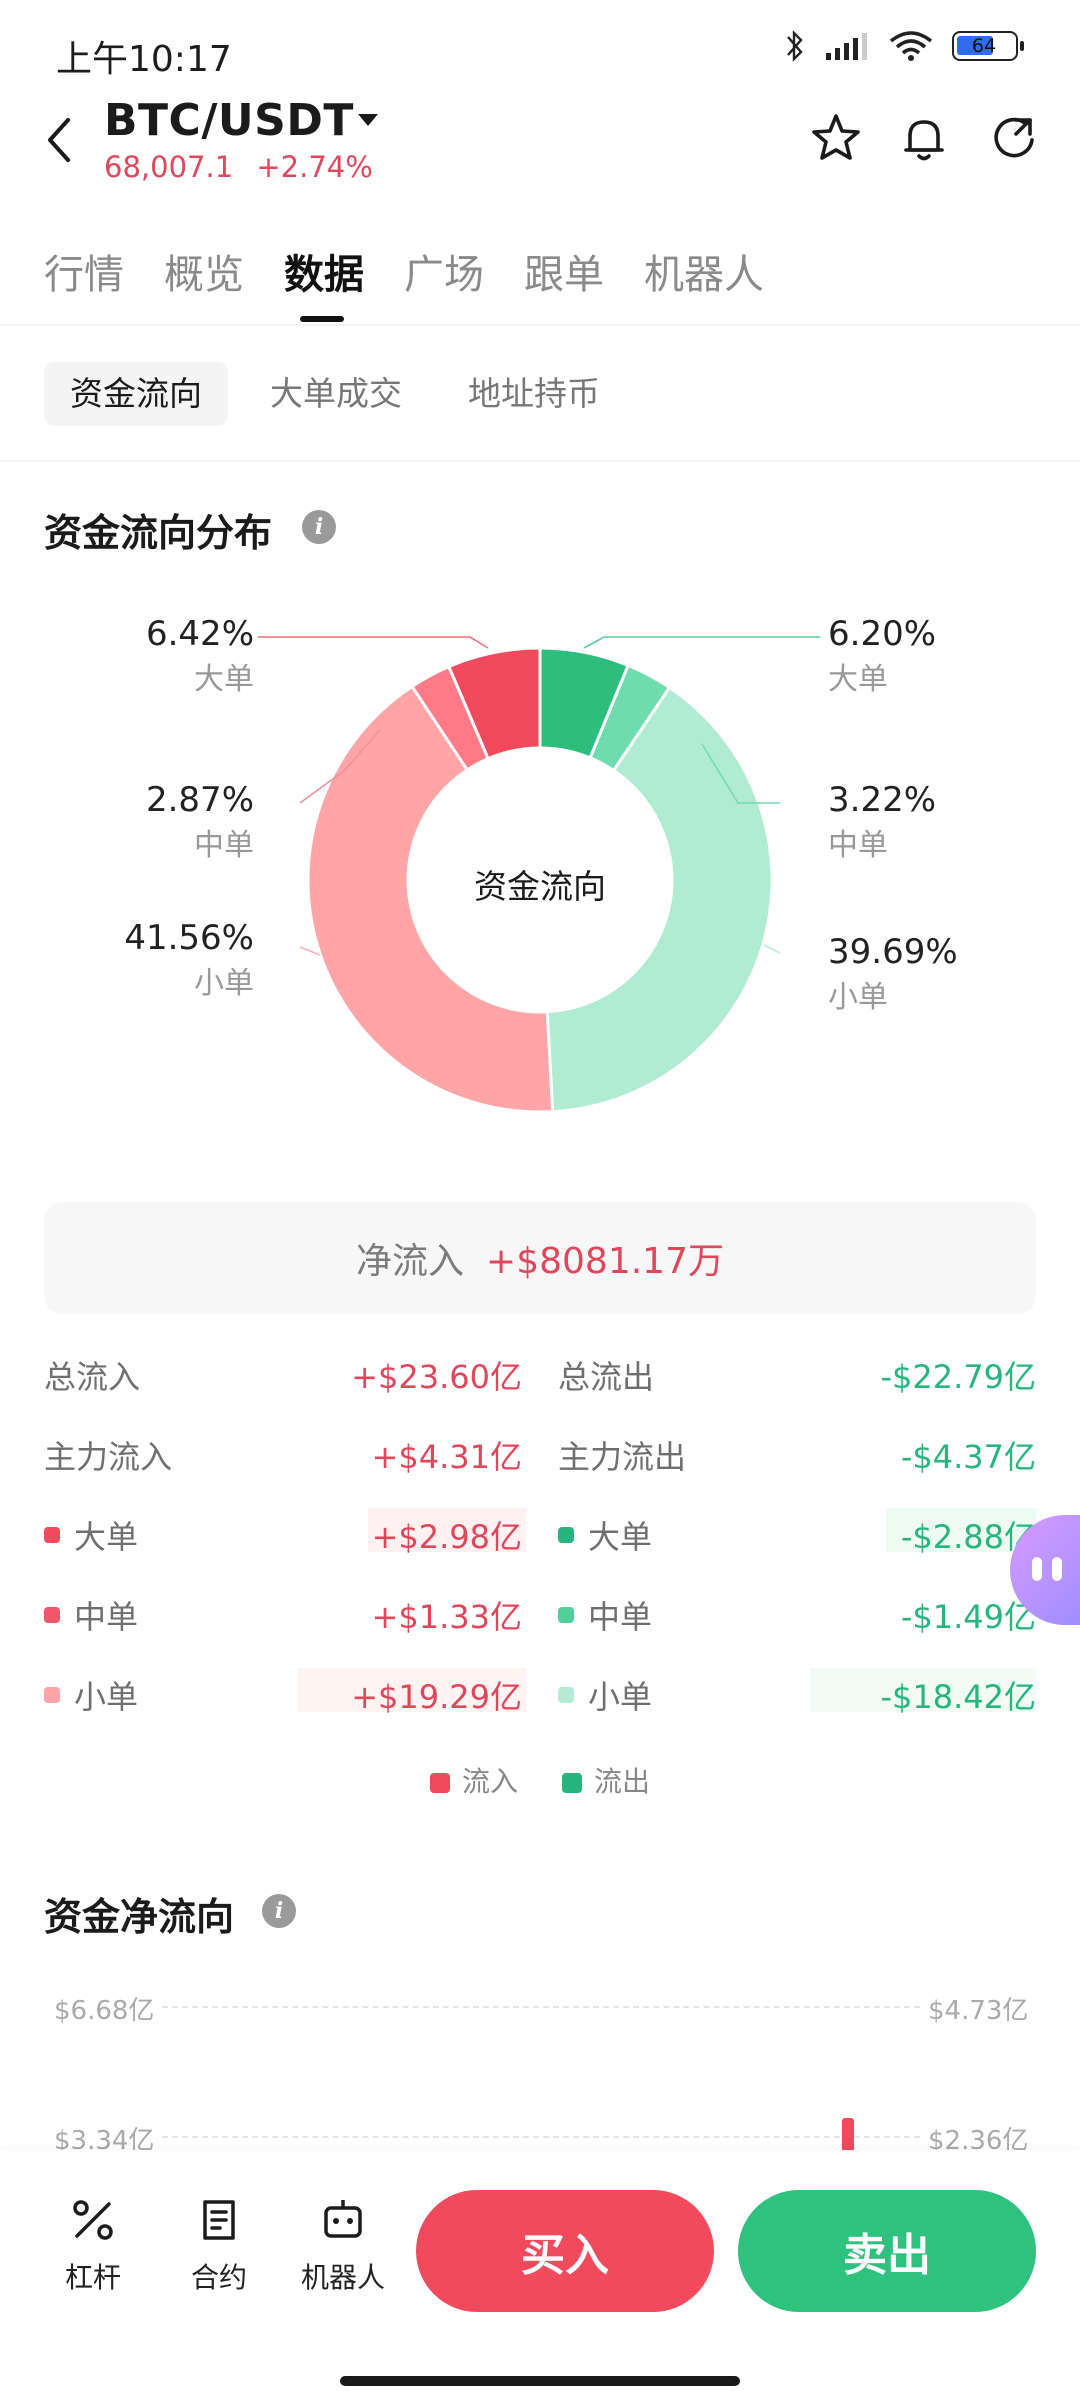  What do you see at coordinates (904, 46) in the screenshot?
I see `status-icons: 64` at bounding box center [904, 46].